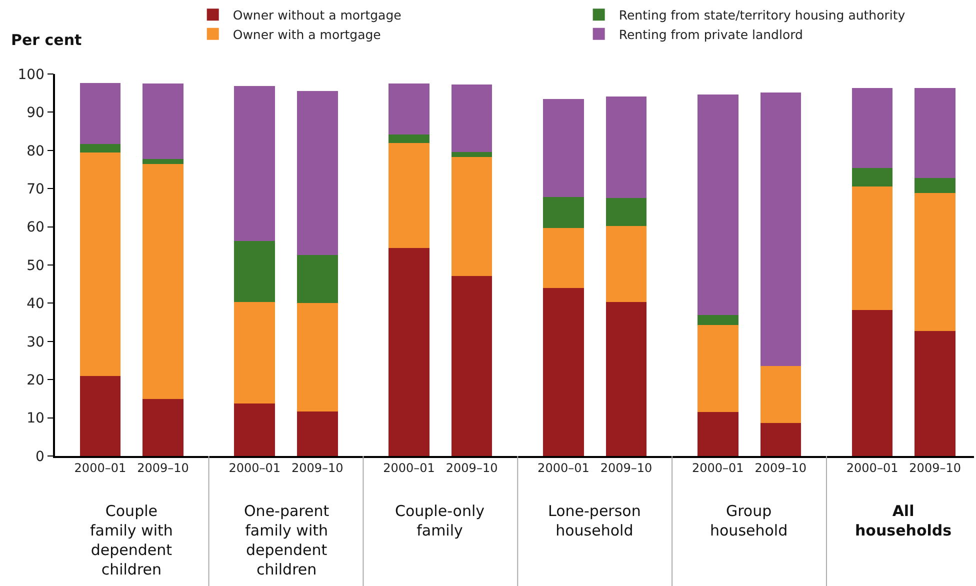 The height and width of the screenshot is (586, 976). I want to click on y-tick-label: 0, so click(40, 456).